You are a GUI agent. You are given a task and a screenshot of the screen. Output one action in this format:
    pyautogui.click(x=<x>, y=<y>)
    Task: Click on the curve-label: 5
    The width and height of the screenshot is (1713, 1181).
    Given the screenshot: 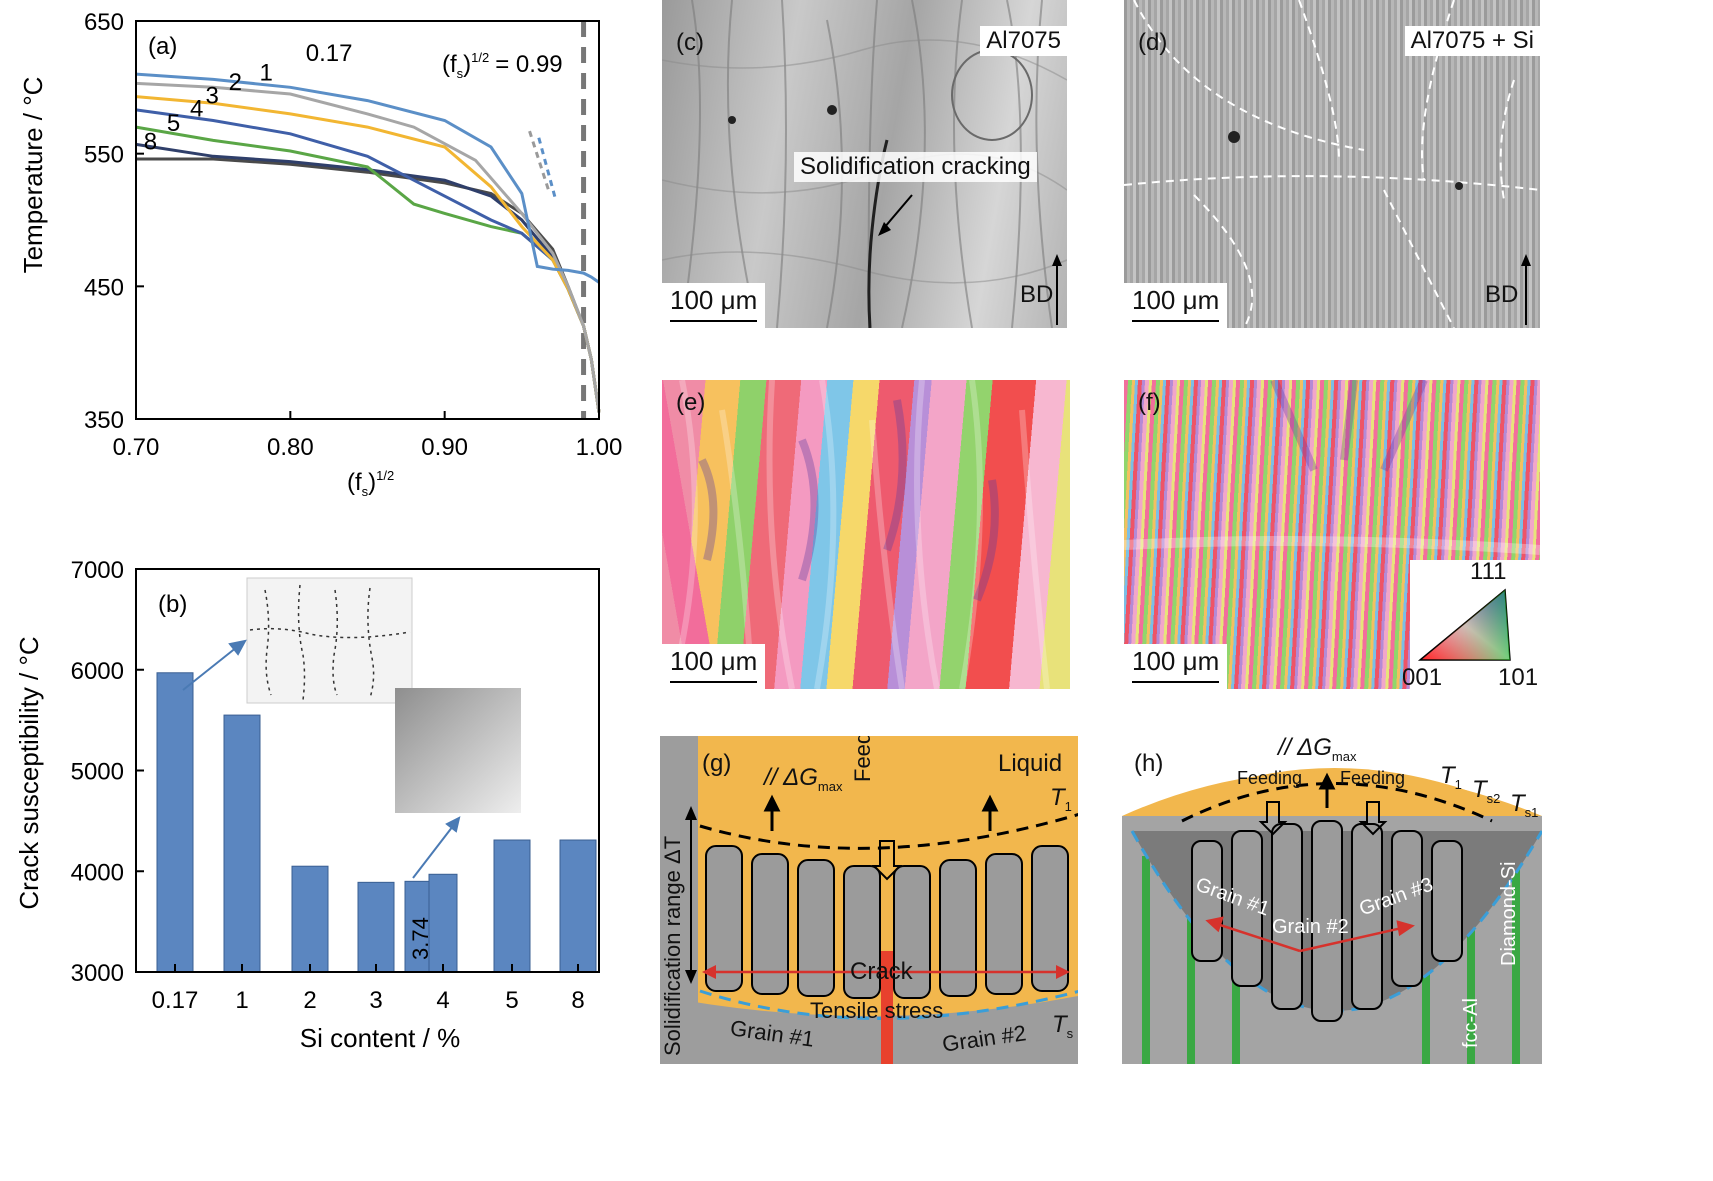 What is the action you would take?
    pyautogui.click(x=173, y=123)
    